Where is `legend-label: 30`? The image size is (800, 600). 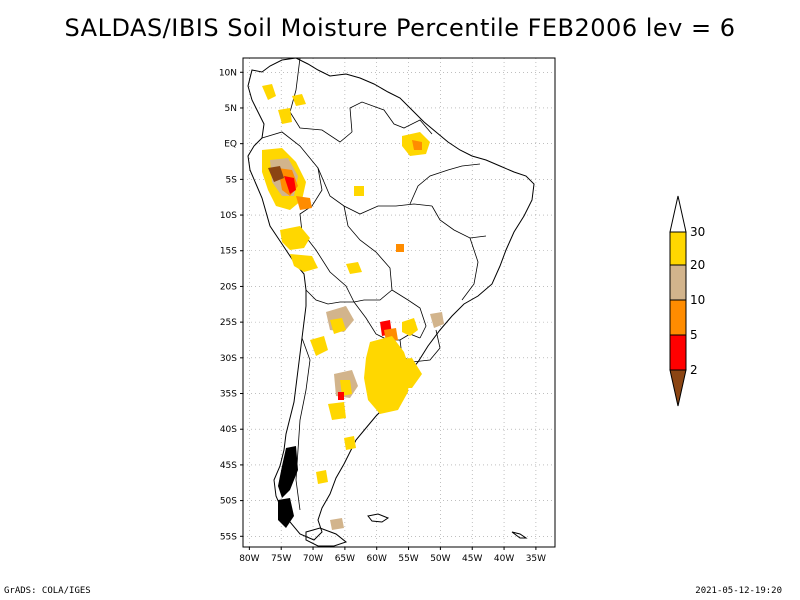 legend-label: 30 is located at coordinates (697, 232).